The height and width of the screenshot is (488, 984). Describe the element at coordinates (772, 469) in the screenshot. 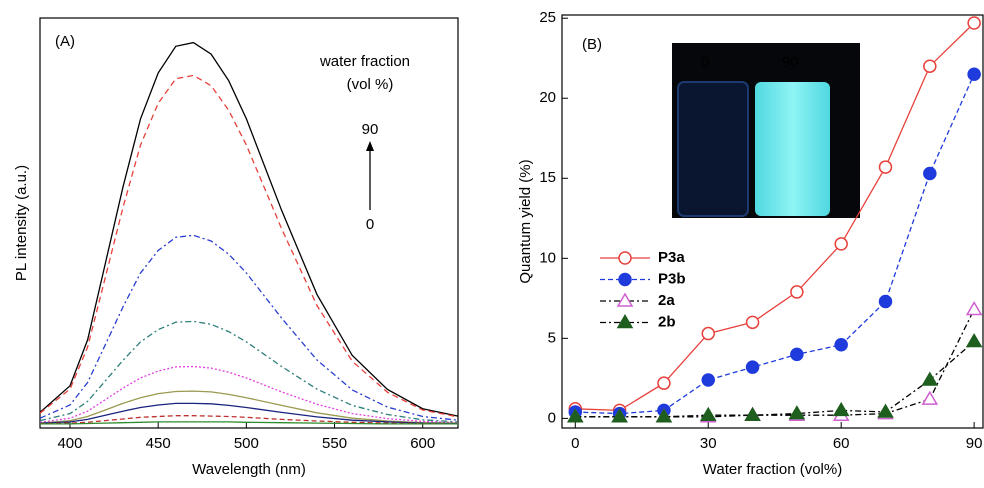

I see `x-axis-label: Water fraction (vol%)` at that location.